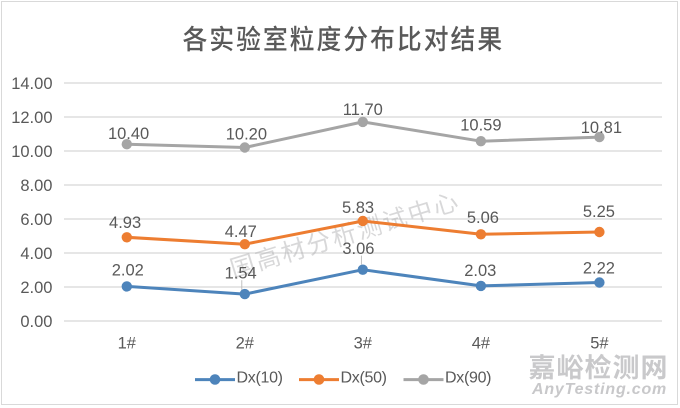 This screenshot has height=408, width=680. What do you see at coordinates (127, 344) in the screenshot?
I see `svg-text: 1#` at bounding box center [127, 344].